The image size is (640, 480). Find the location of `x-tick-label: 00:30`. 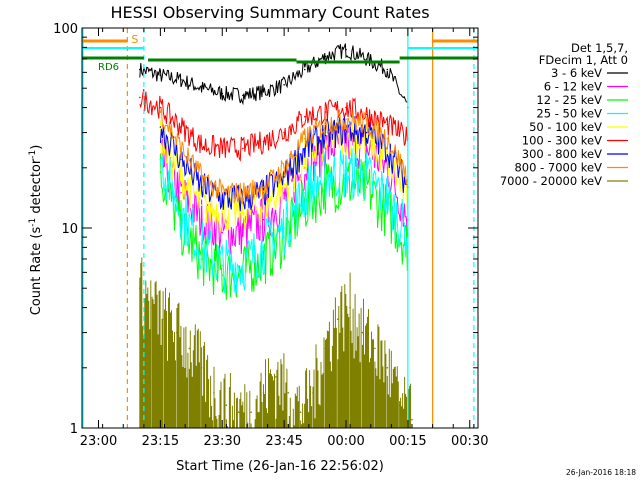

x-tick-label: 00:30 is located at coordinates (469, 441).